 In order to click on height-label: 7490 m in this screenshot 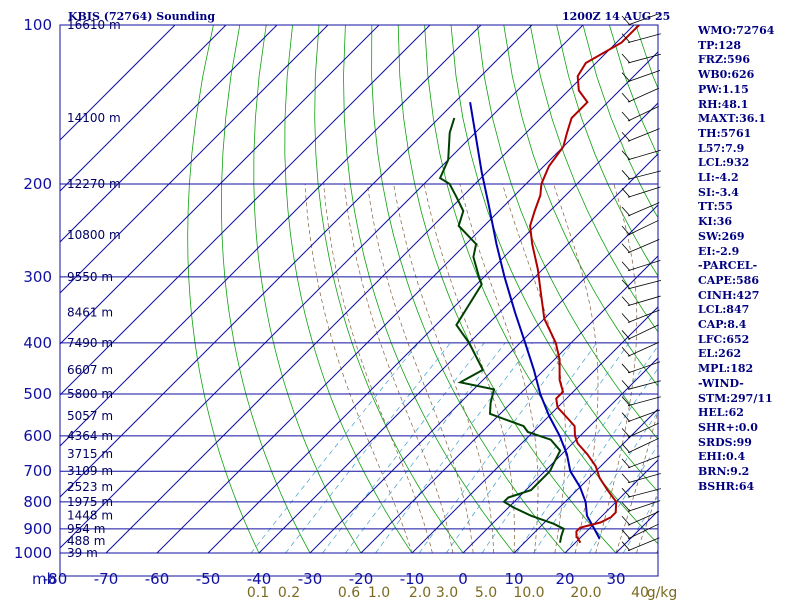, I will do `click(90, 343)`.